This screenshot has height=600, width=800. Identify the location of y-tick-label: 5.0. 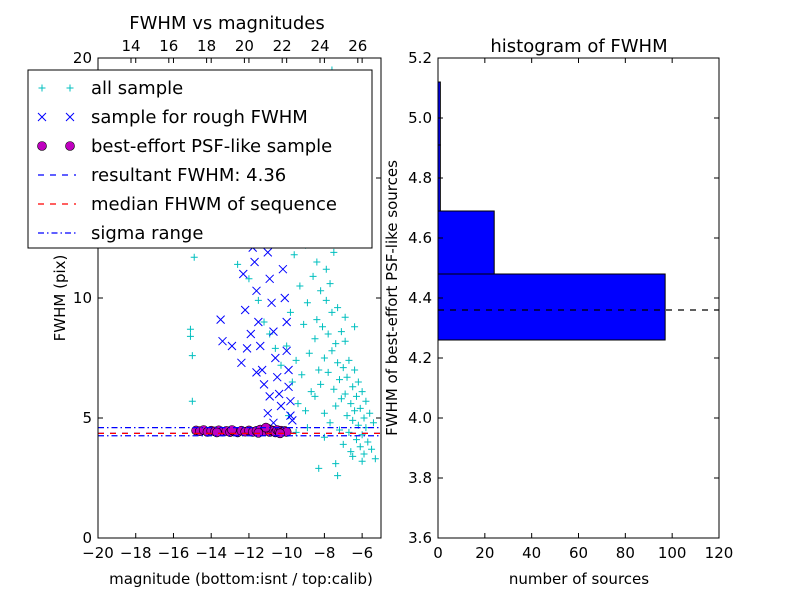
(420, 118).